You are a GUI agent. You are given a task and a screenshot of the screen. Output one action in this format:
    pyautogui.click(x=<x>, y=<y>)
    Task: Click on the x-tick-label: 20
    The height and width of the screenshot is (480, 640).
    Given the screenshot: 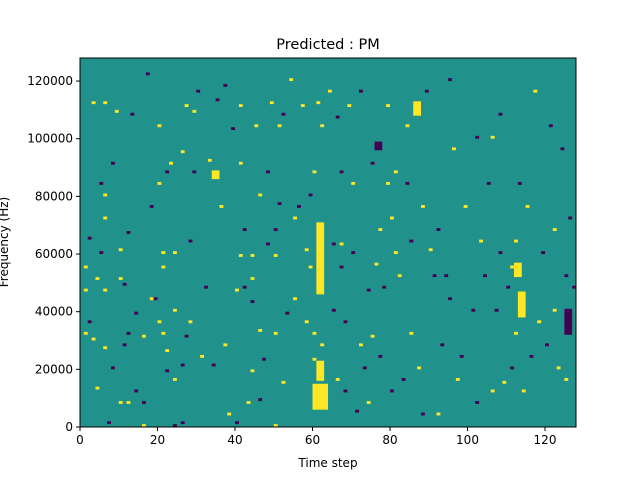 What is the action you would take?
    pyautogui.click(x=157, y=440)
    